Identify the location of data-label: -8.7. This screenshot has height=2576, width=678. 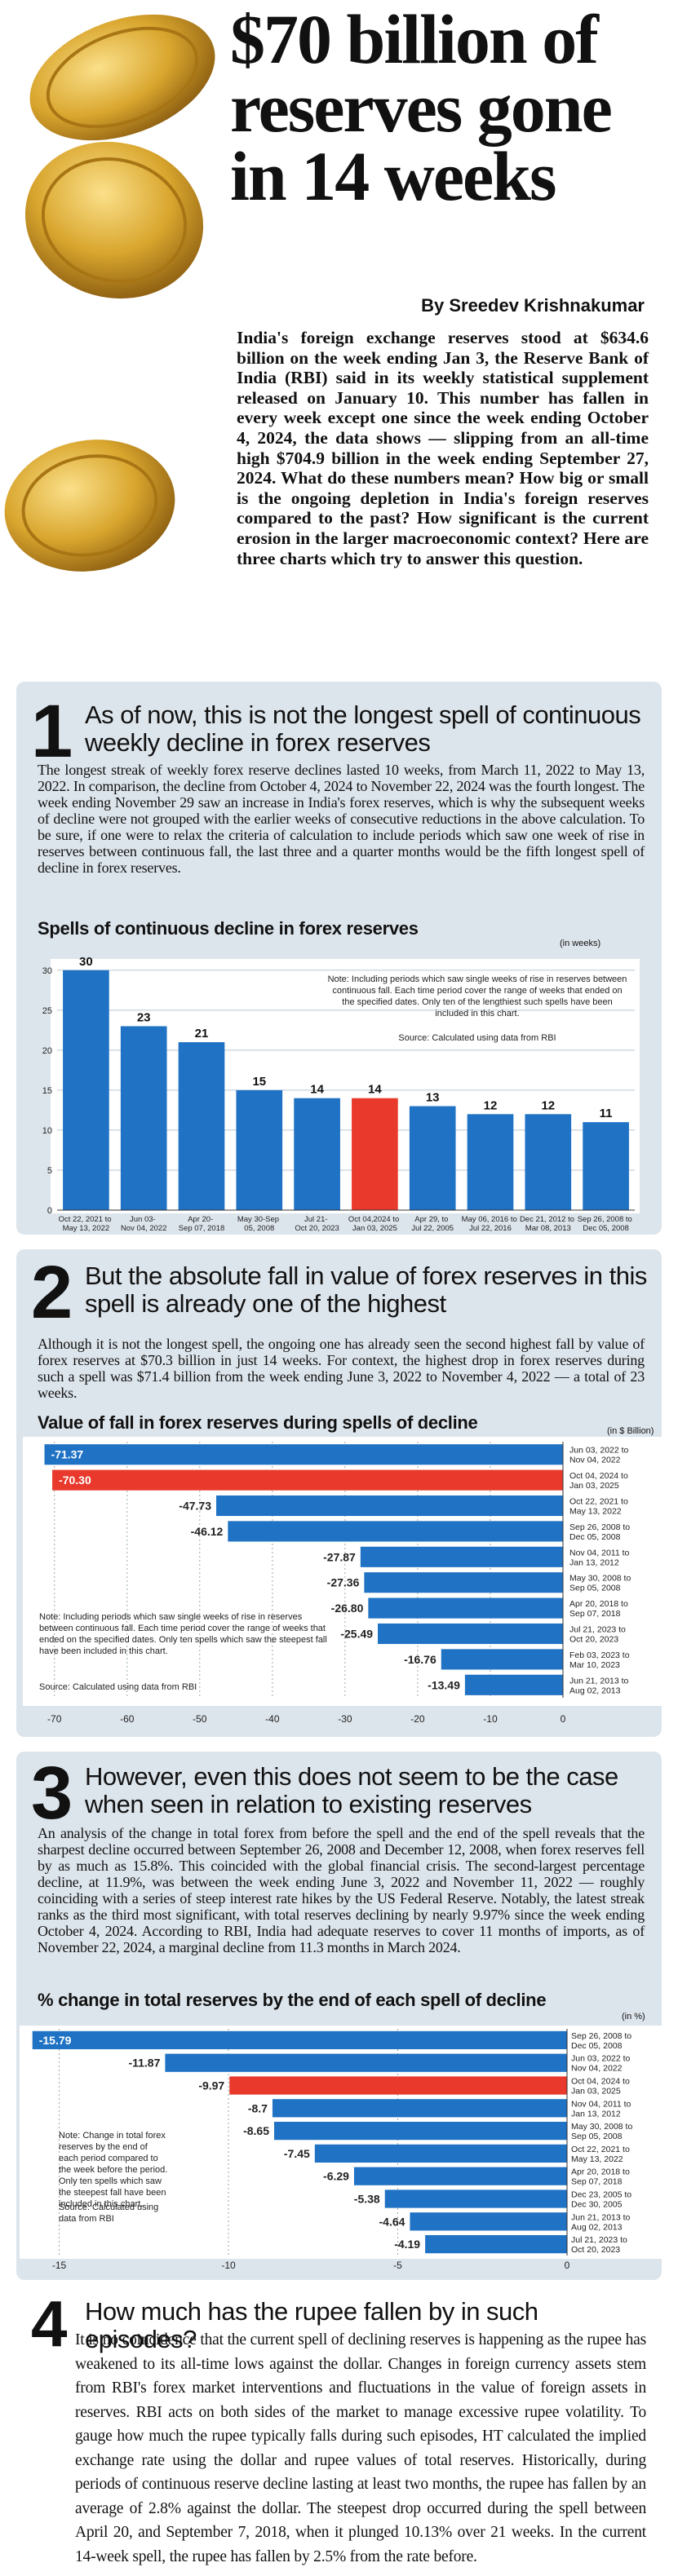
(258, 2107).